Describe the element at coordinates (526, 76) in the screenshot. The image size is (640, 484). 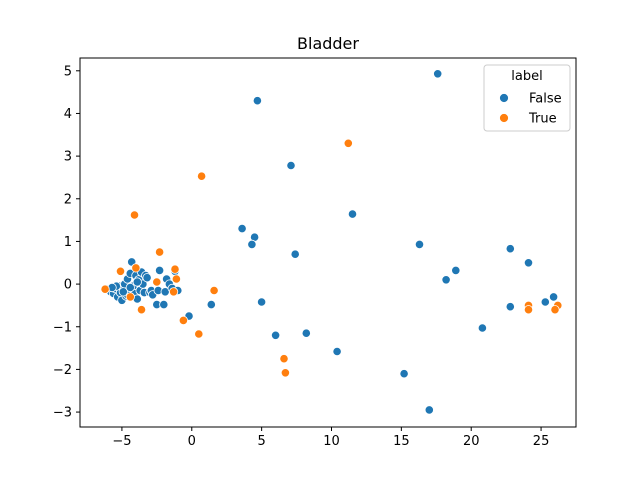
I see `legend-title: label` at that location.